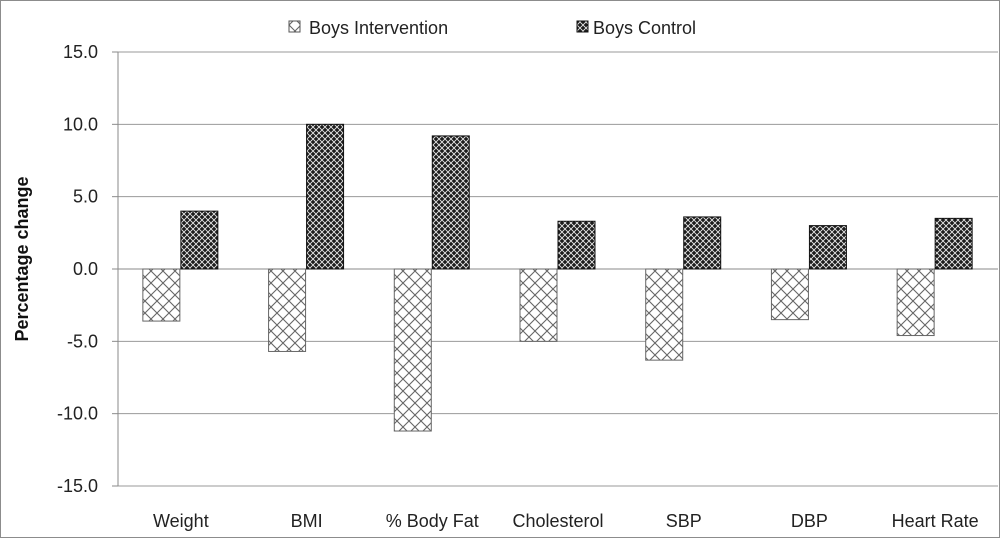 The width and height of the screenshot is (1000, 539). What do you see at coordinates (378, 28) in the screenshot?
I see `legend-label-intervention: Boys Intervention` at bounding box center [378, 28].